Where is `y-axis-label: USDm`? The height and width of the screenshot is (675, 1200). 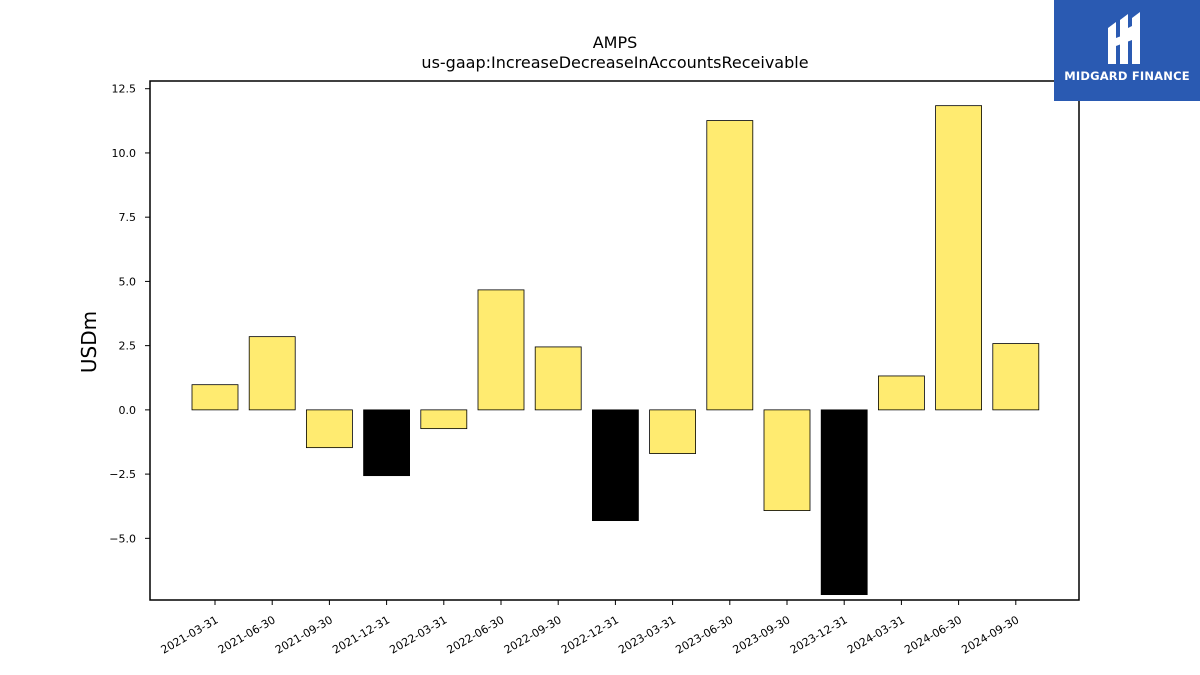 y-axis-label: USDm is located at coordinates (89, 342).